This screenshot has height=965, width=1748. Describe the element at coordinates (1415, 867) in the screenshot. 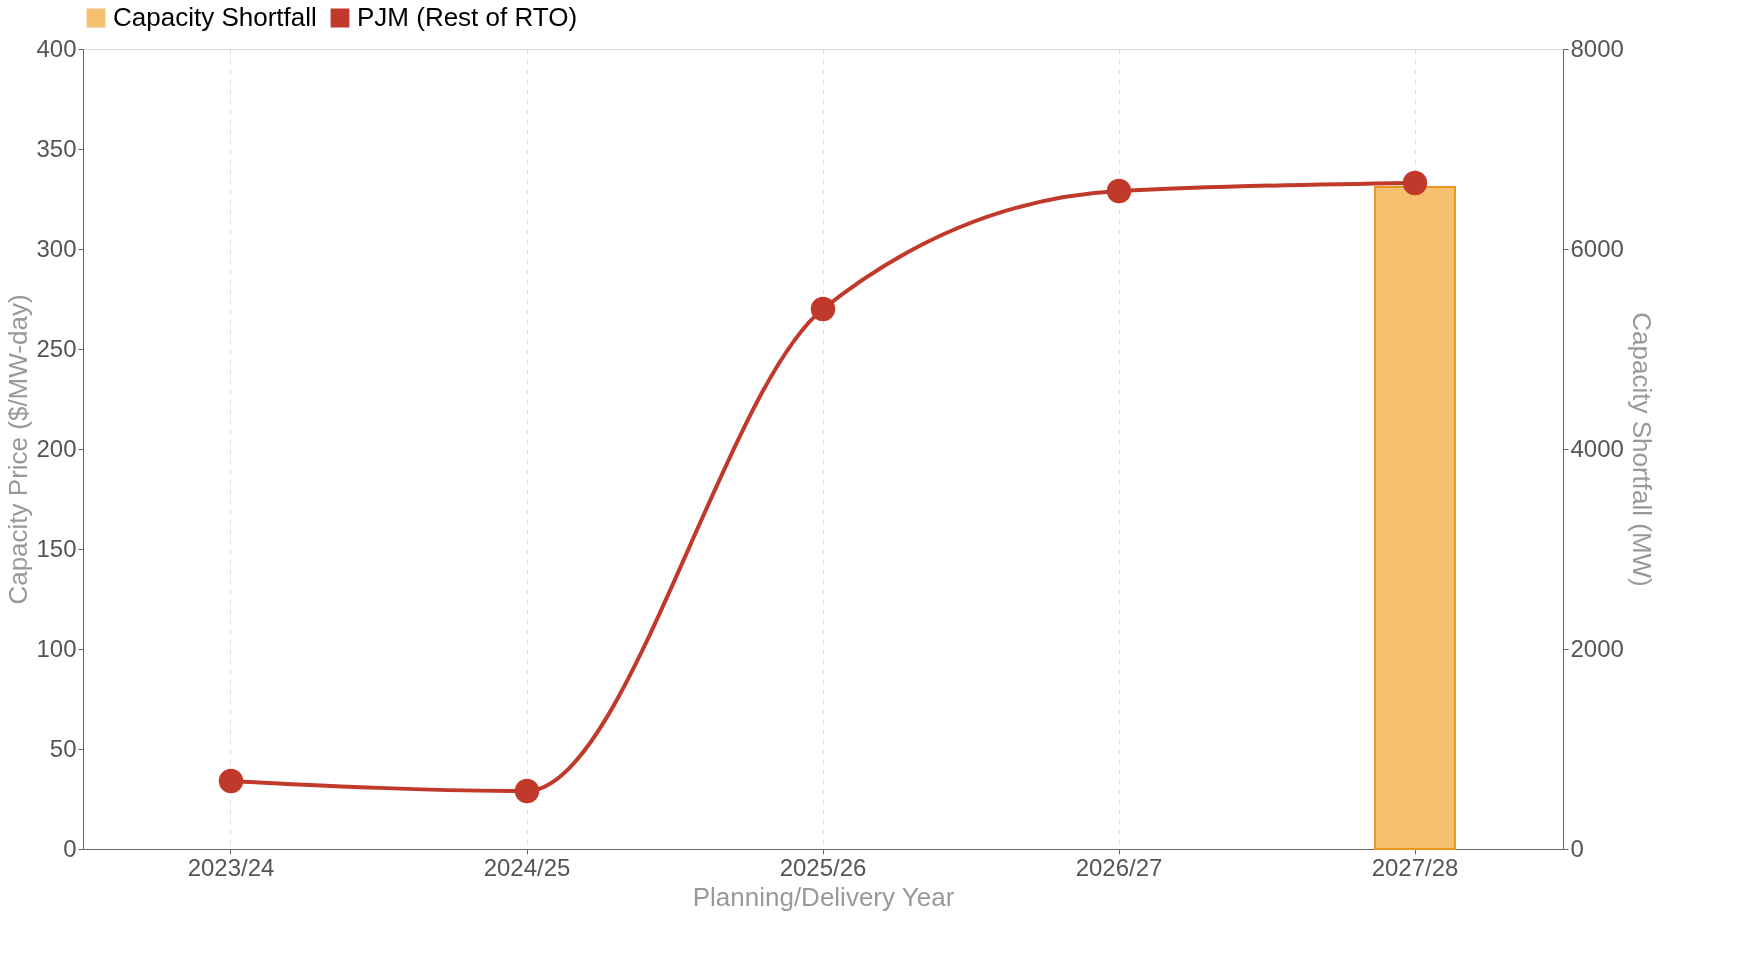

I see `x-tick-label: 2027/28` at that location.